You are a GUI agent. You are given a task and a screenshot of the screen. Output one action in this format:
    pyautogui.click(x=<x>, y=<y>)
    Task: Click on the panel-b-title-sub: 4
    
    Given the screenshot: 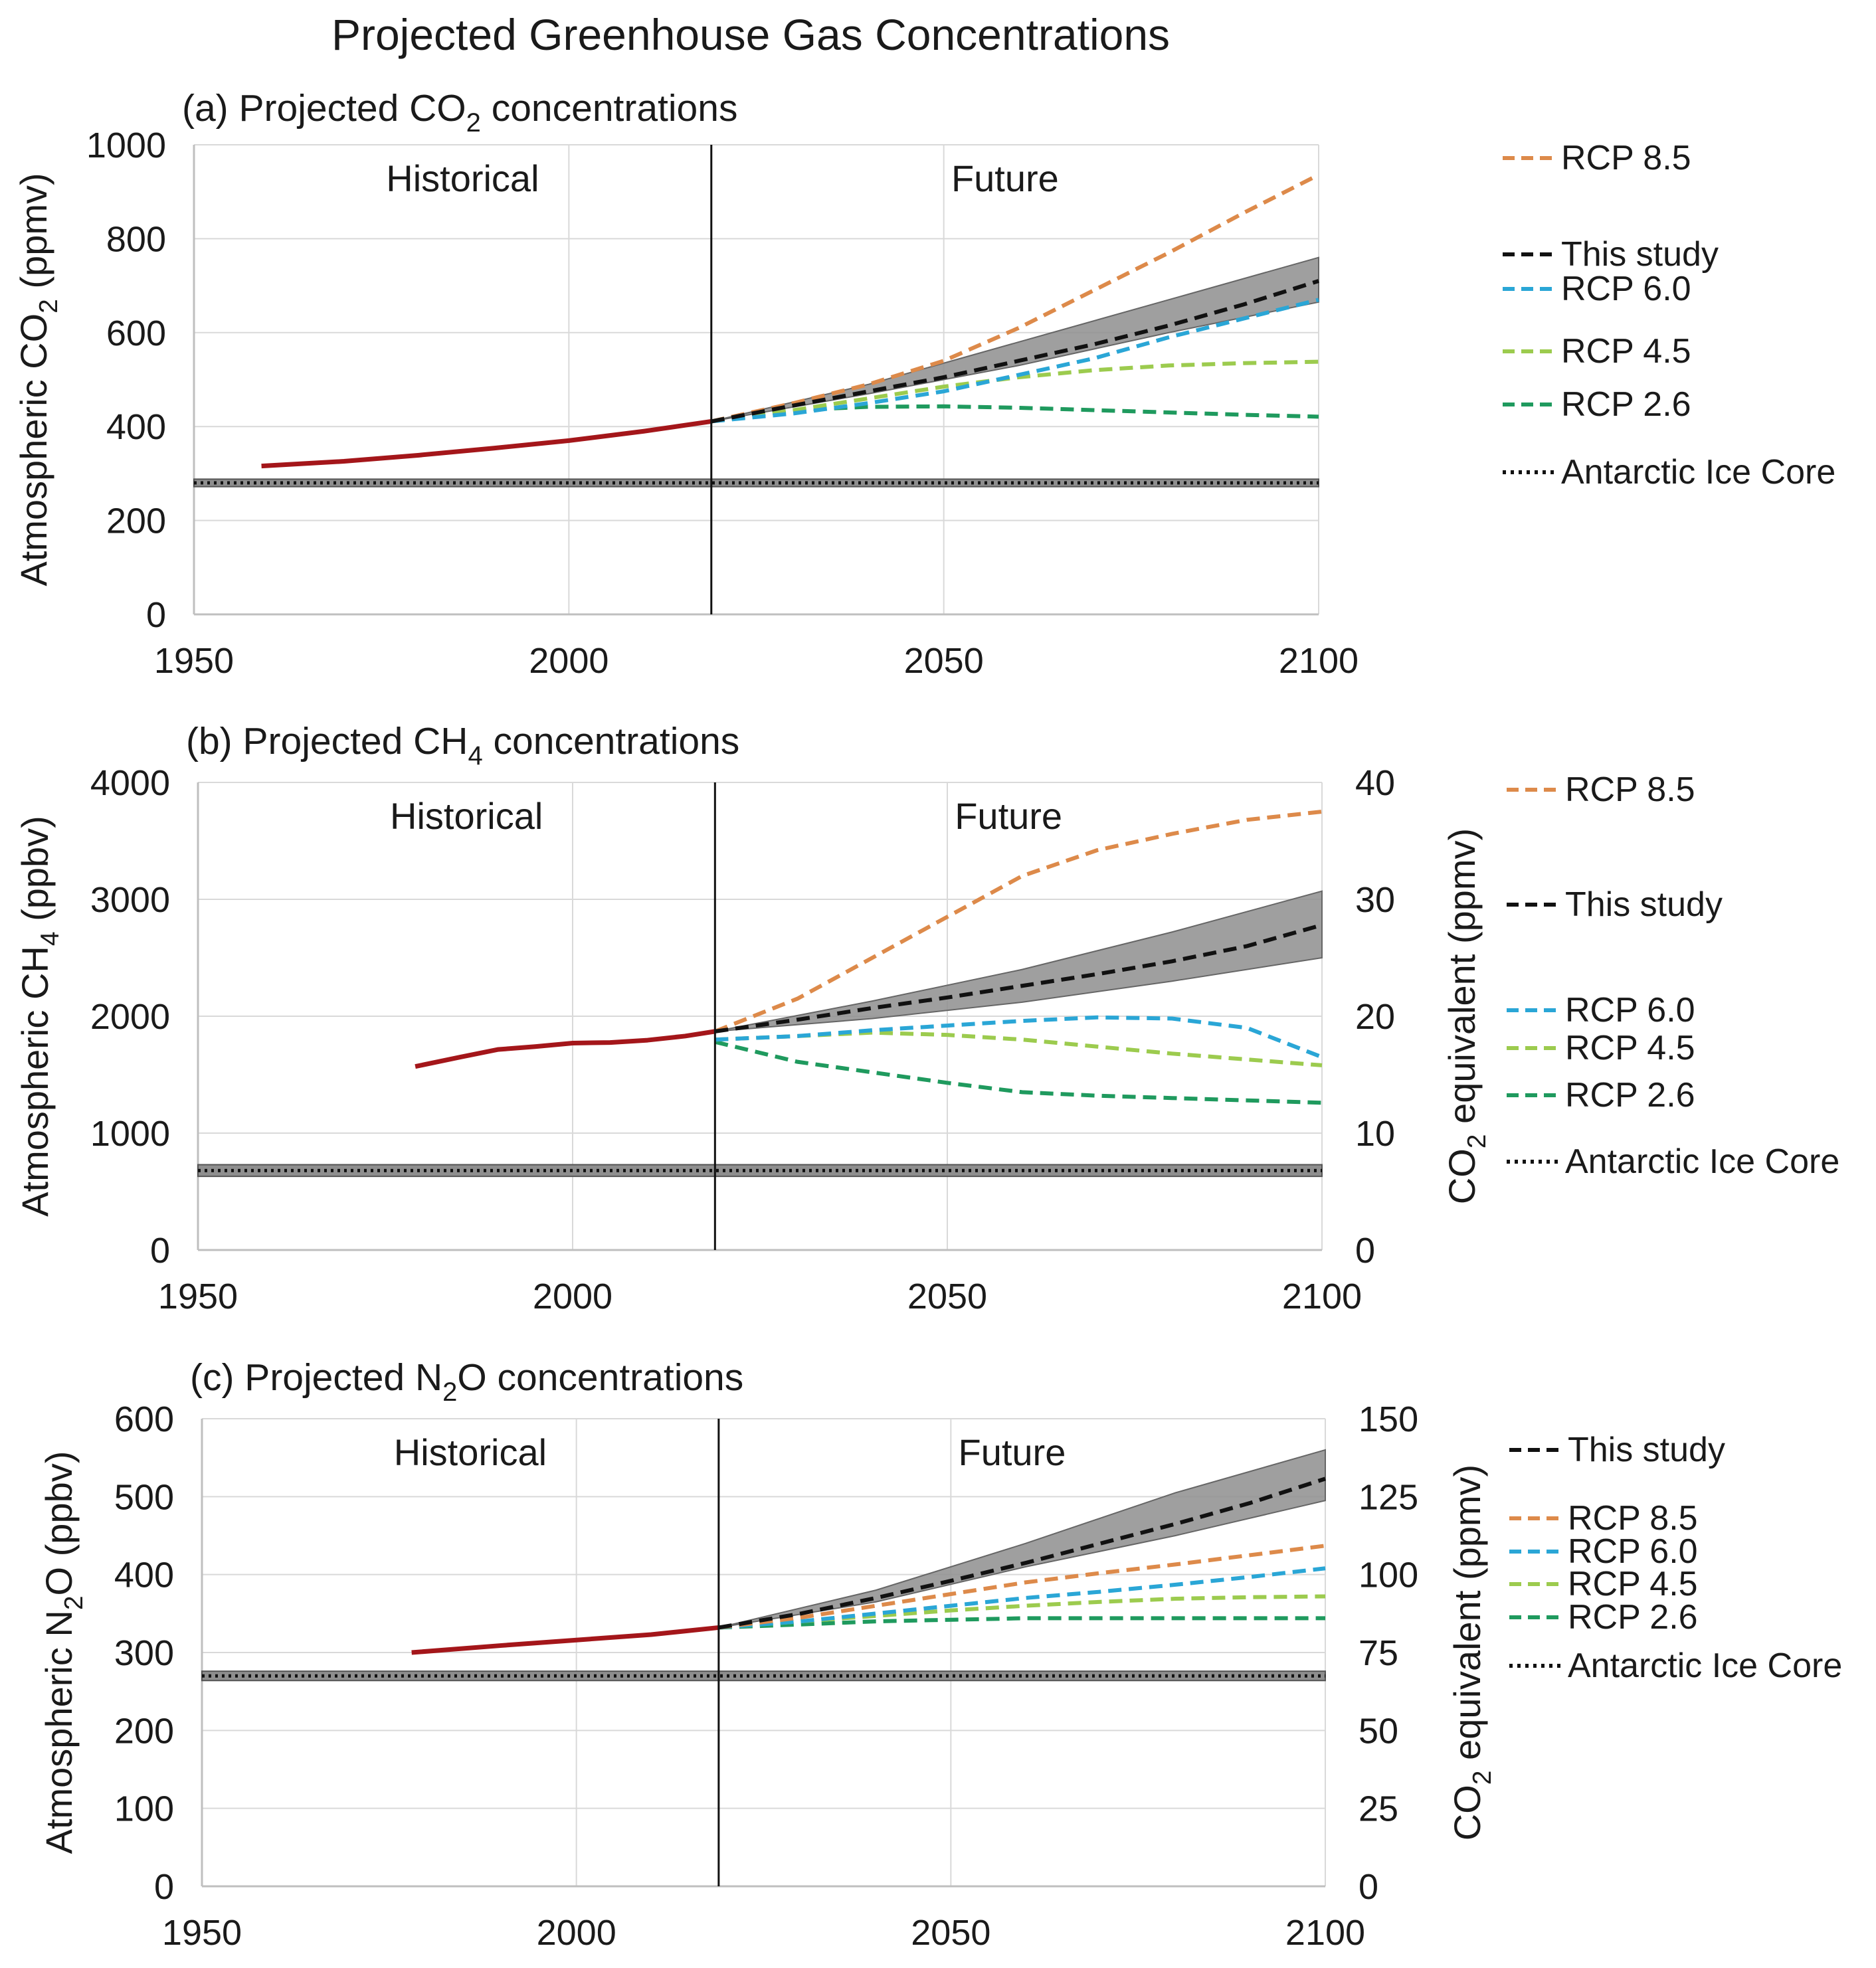 What is the action you would take?
    pyautogui.click(x=475, y=755)
    